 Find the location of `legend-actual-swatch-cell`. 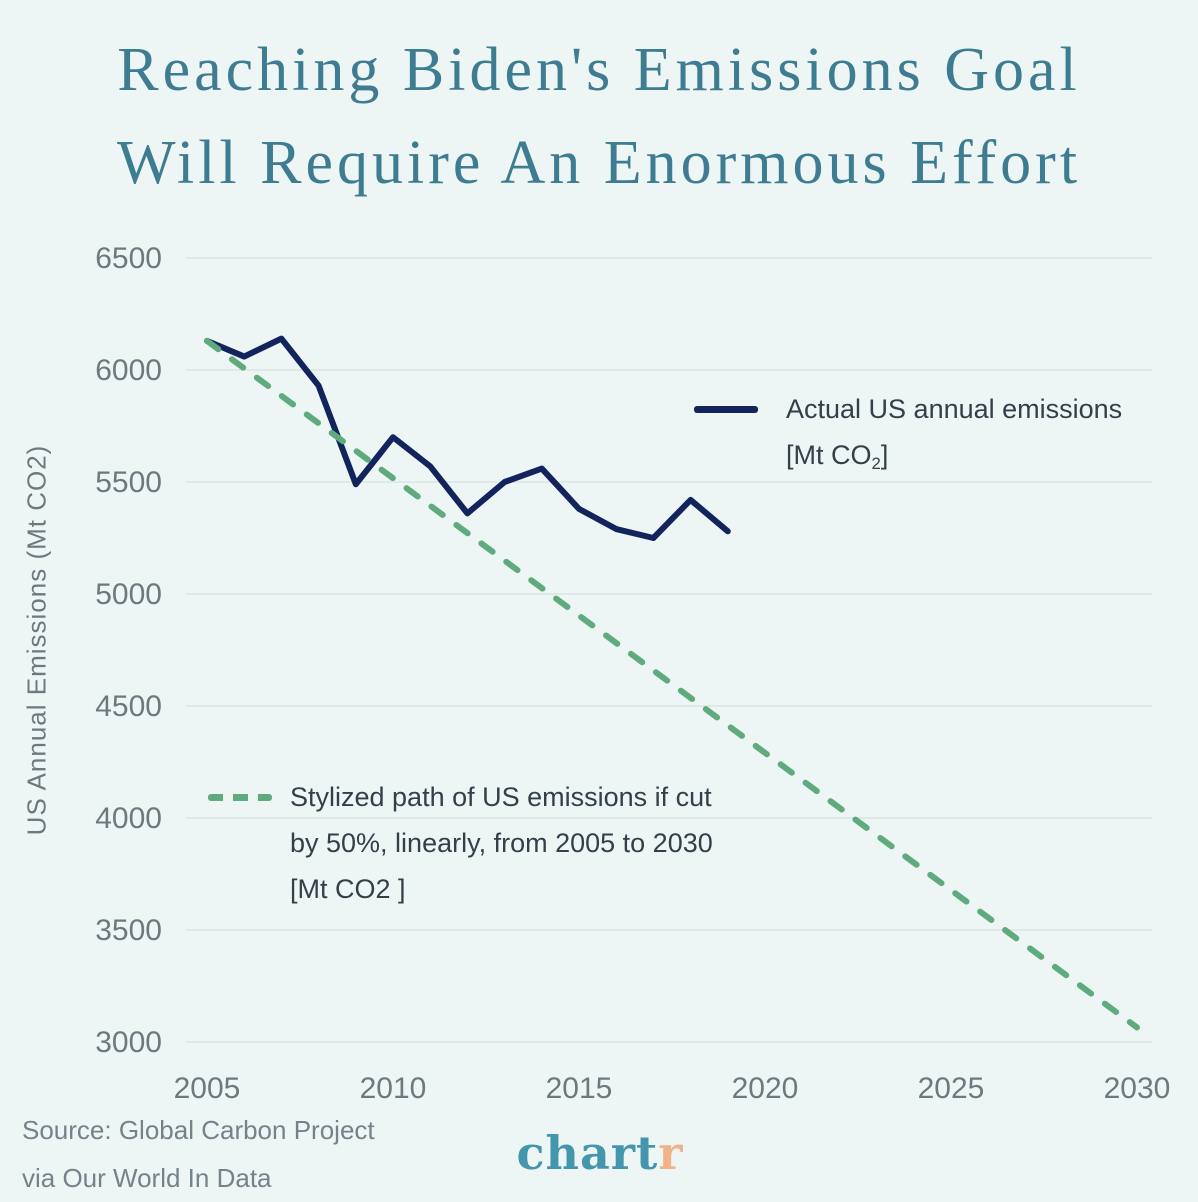

legend-actual-swatch-cell is located at coordinates (740, 409).